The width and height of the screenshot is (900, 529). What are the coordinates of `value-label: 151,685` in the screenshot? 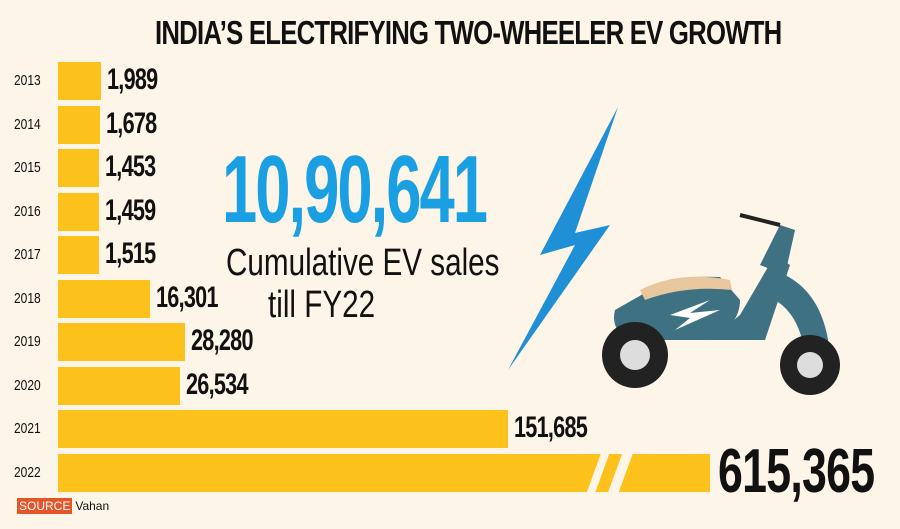 It's located at (550, 427).